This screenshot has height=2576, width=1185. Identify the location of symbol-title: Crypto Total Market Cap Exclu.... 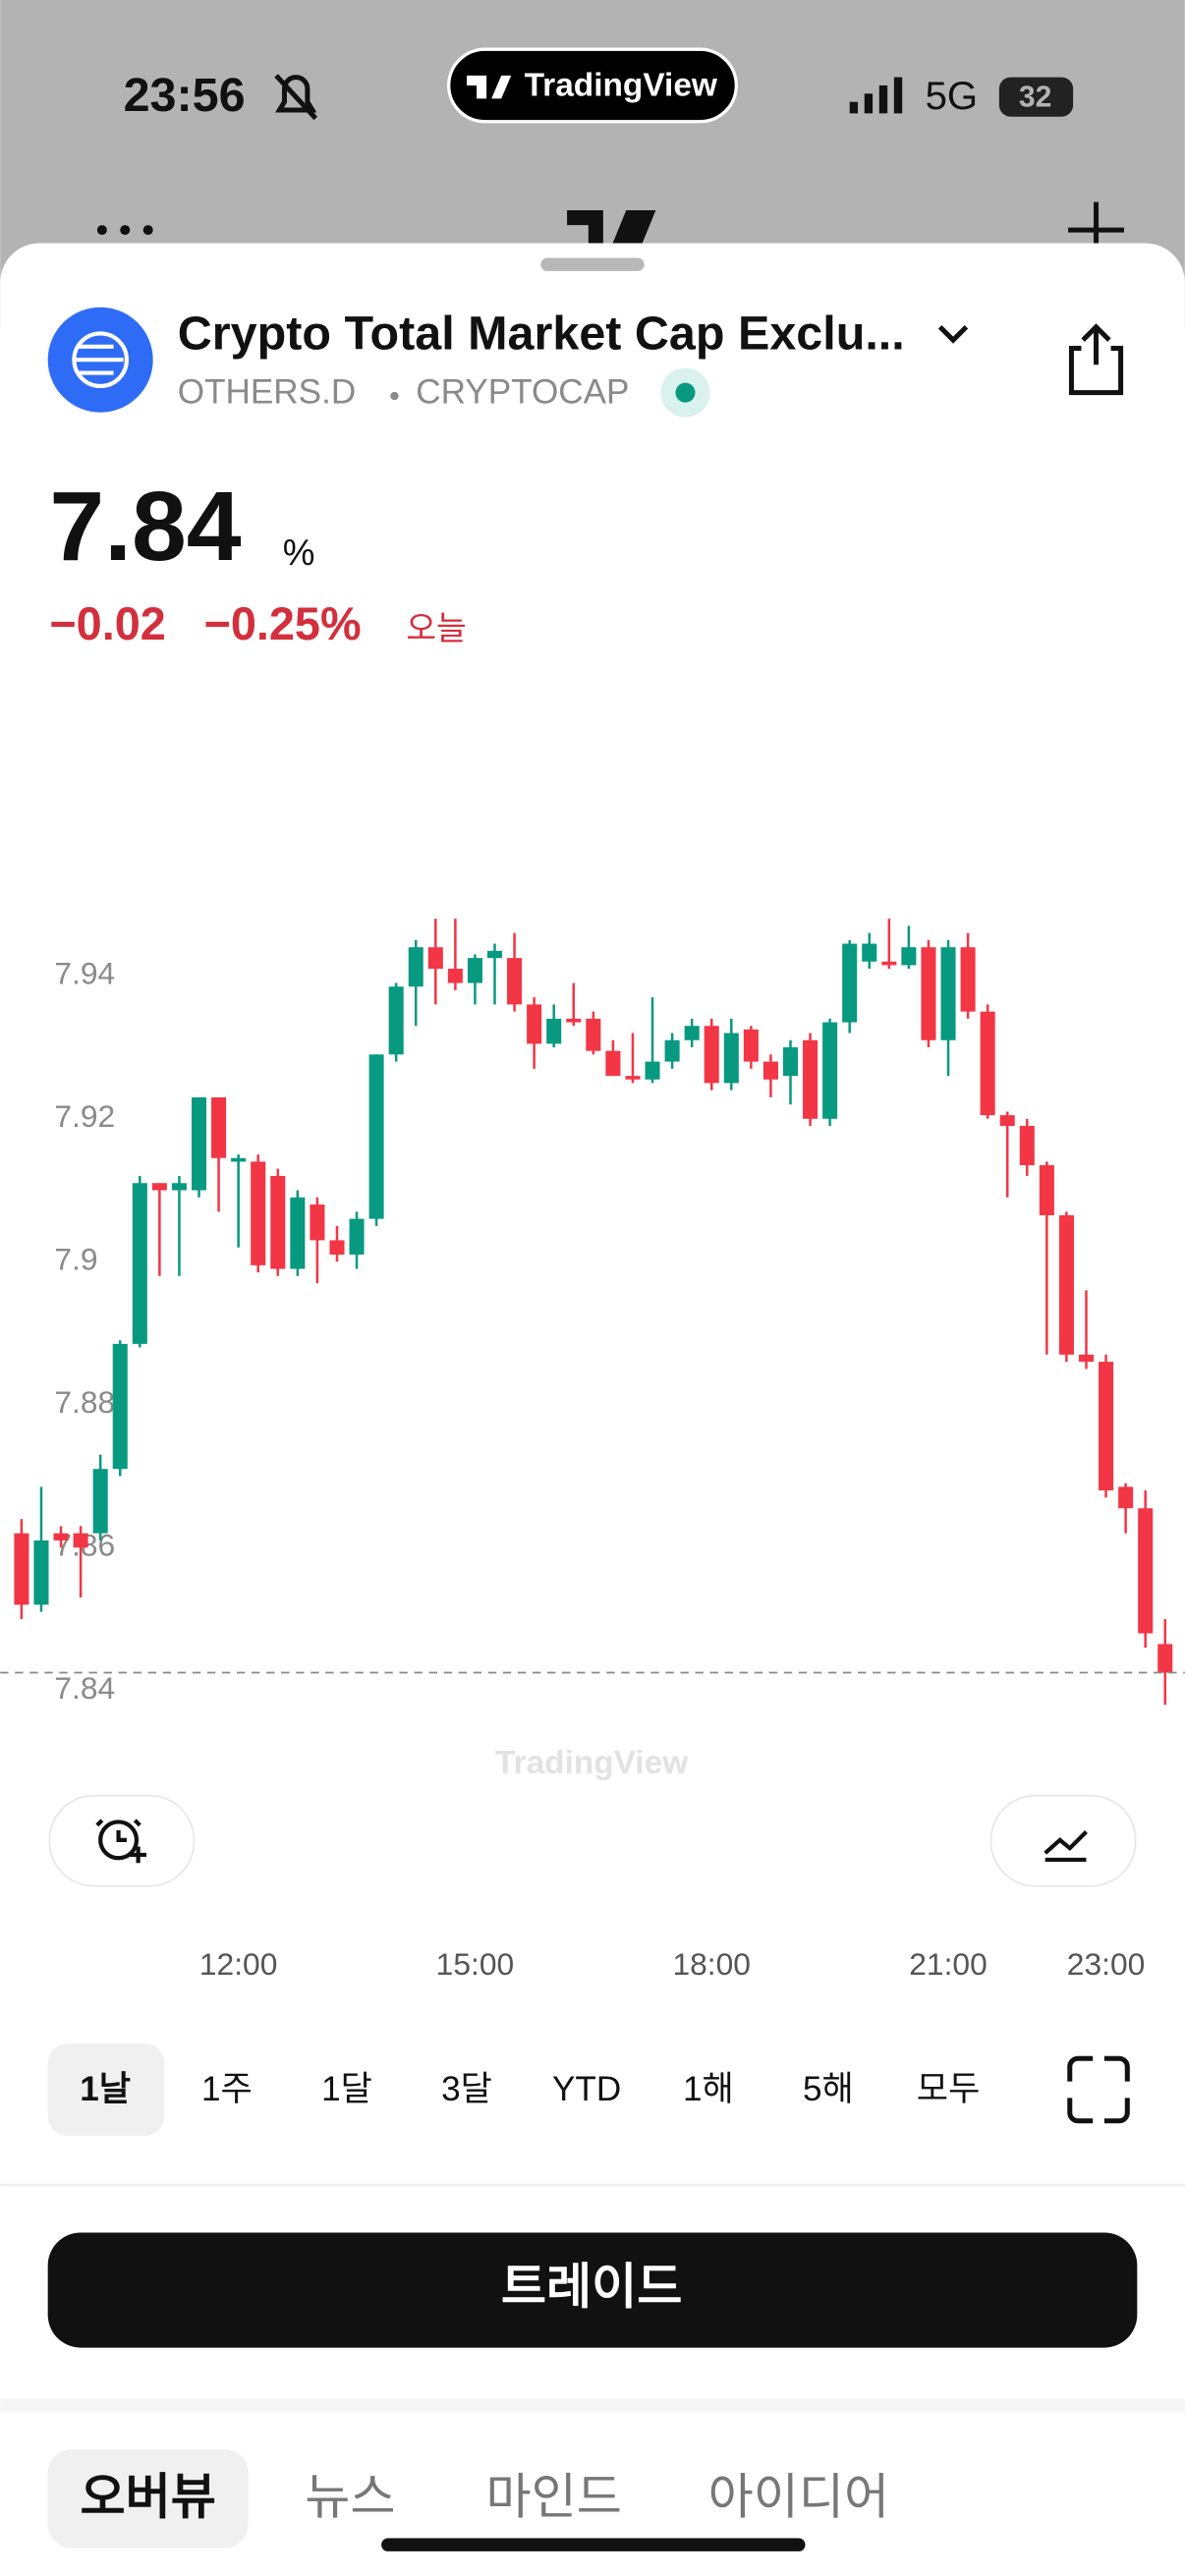
(542, 334).